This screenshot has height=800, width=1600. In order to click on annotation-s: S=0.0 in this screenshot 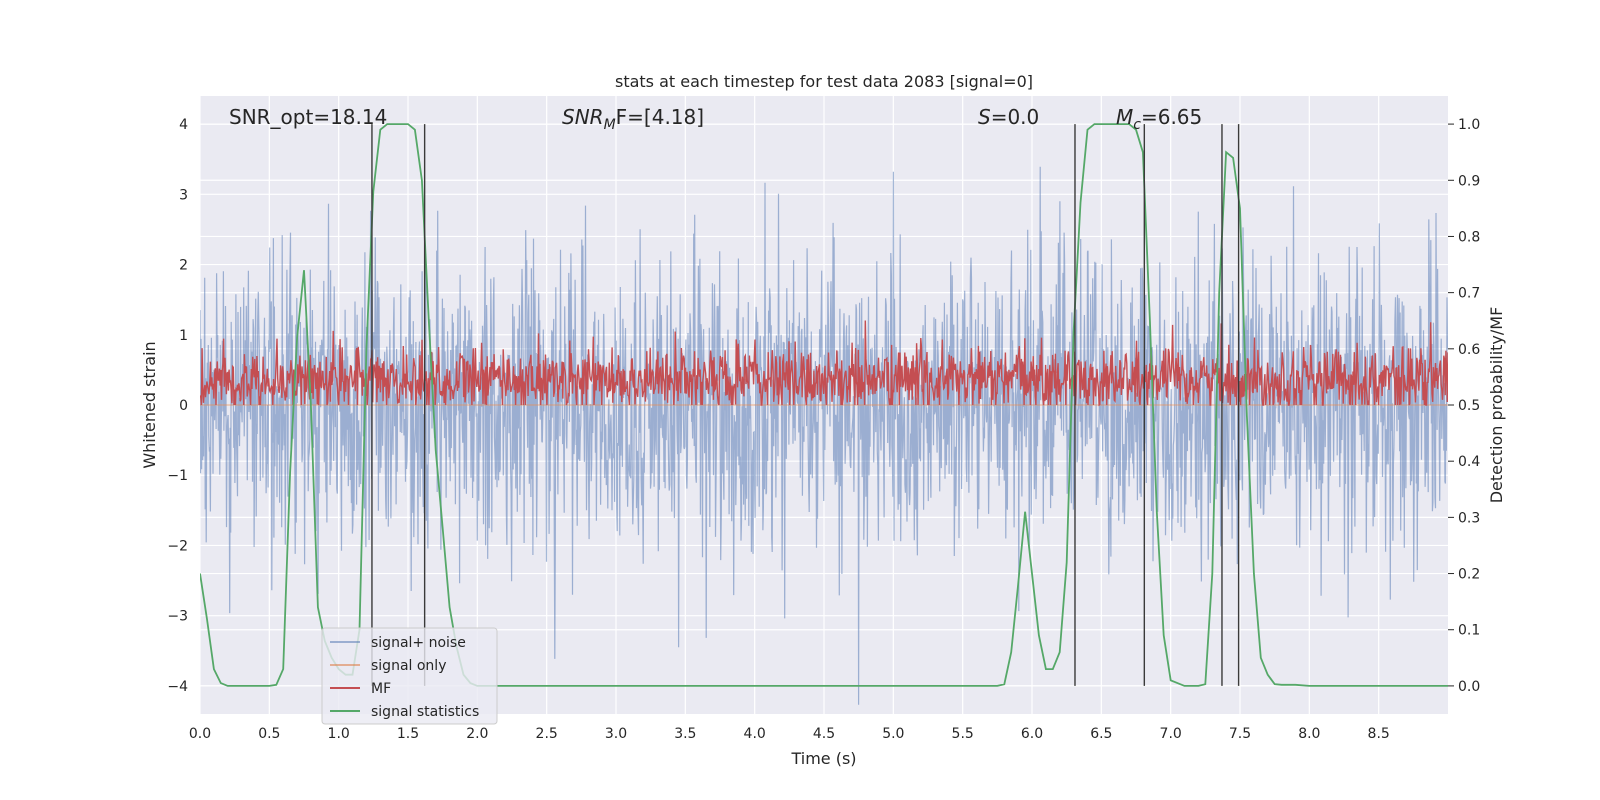, I will do `click(1008, 117)`.